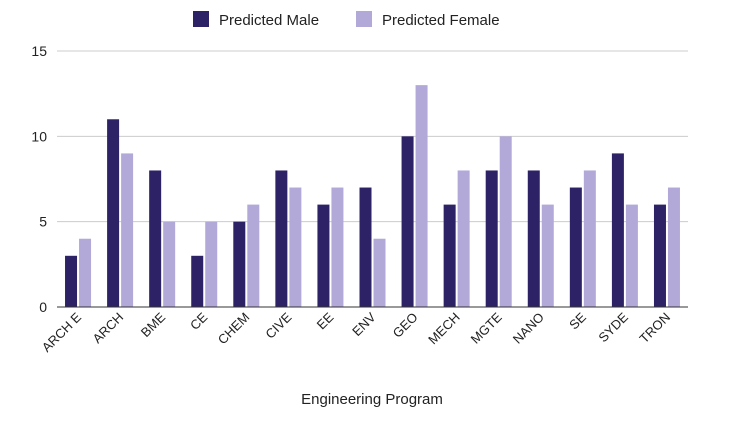  I want to click on bar-male-chem, so click(239, 264).